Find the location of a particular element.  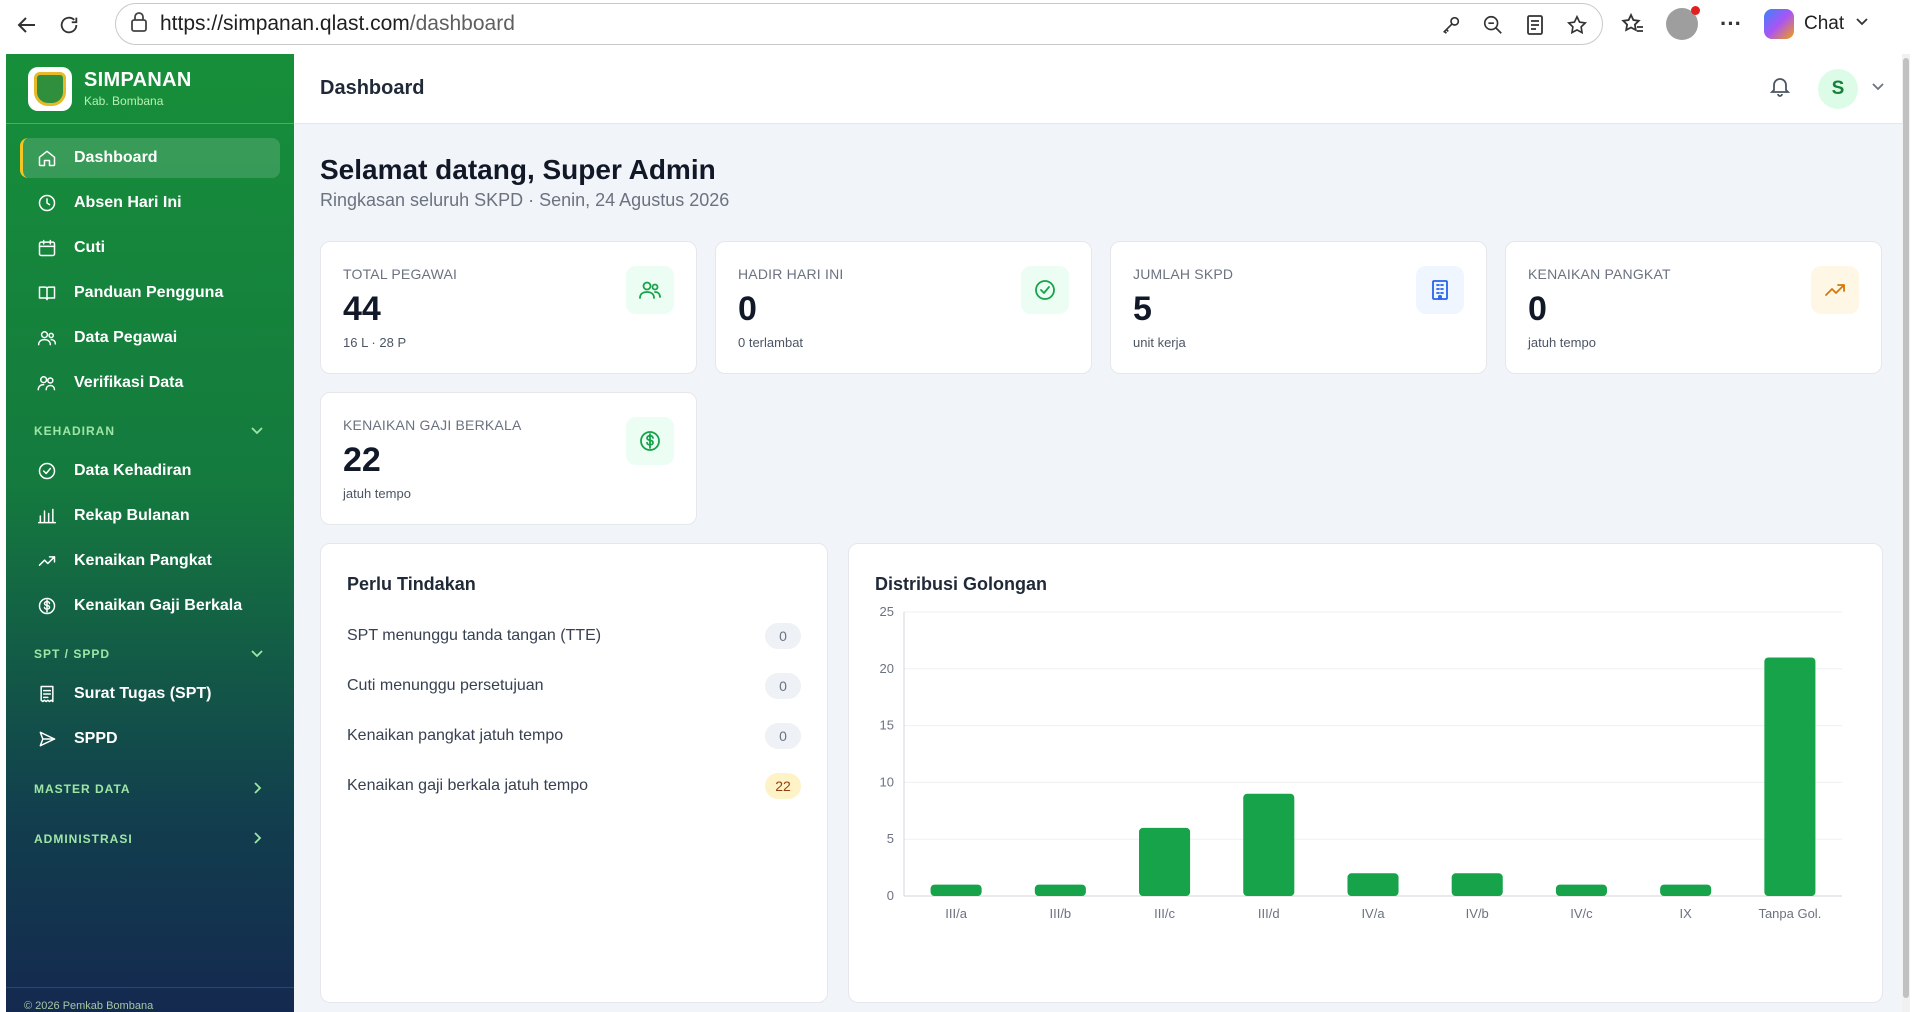

section-spt-label: SPT / SPPD is located at coordinates (72, 654).